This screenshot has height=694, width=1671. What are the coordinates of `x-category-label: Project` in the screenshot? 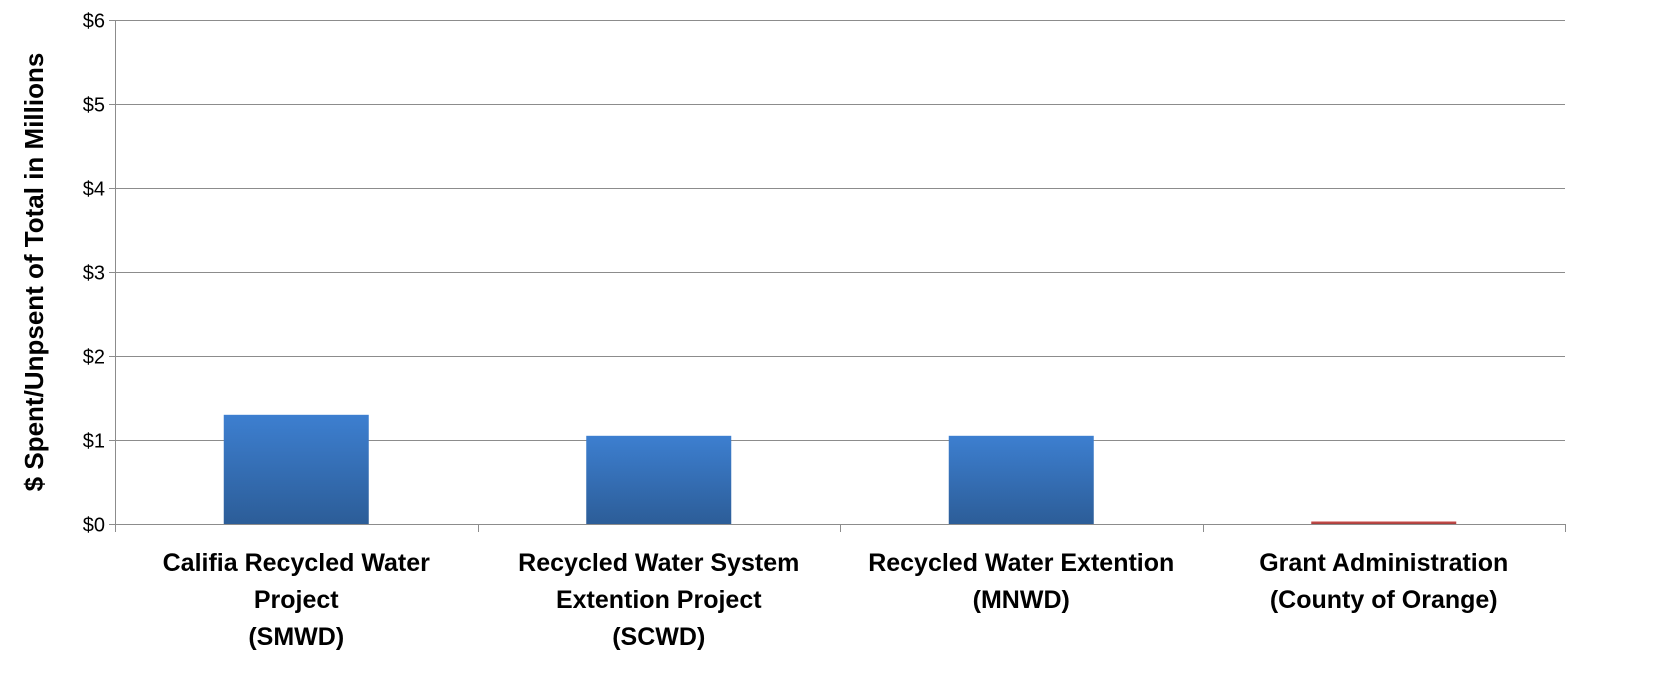 It's located at (296, 600).